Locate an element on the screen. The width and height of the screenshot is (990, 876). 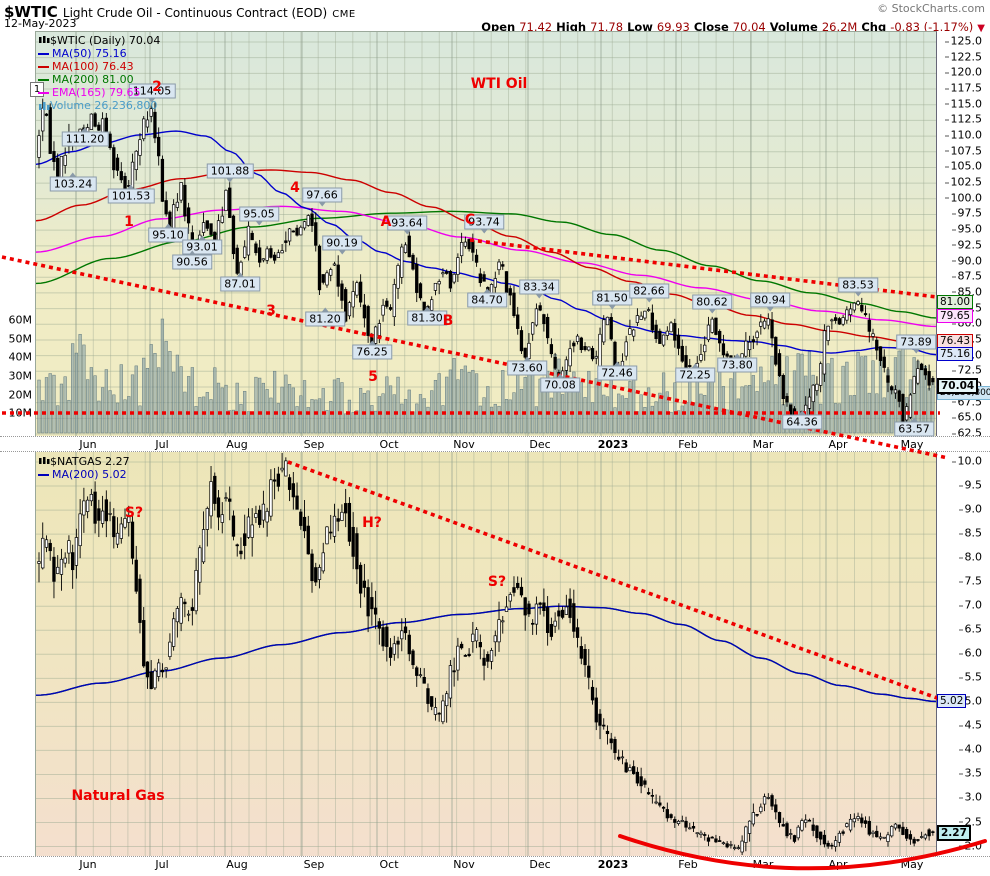
price-callout: 93.64 is located at coordinates (407, 225).